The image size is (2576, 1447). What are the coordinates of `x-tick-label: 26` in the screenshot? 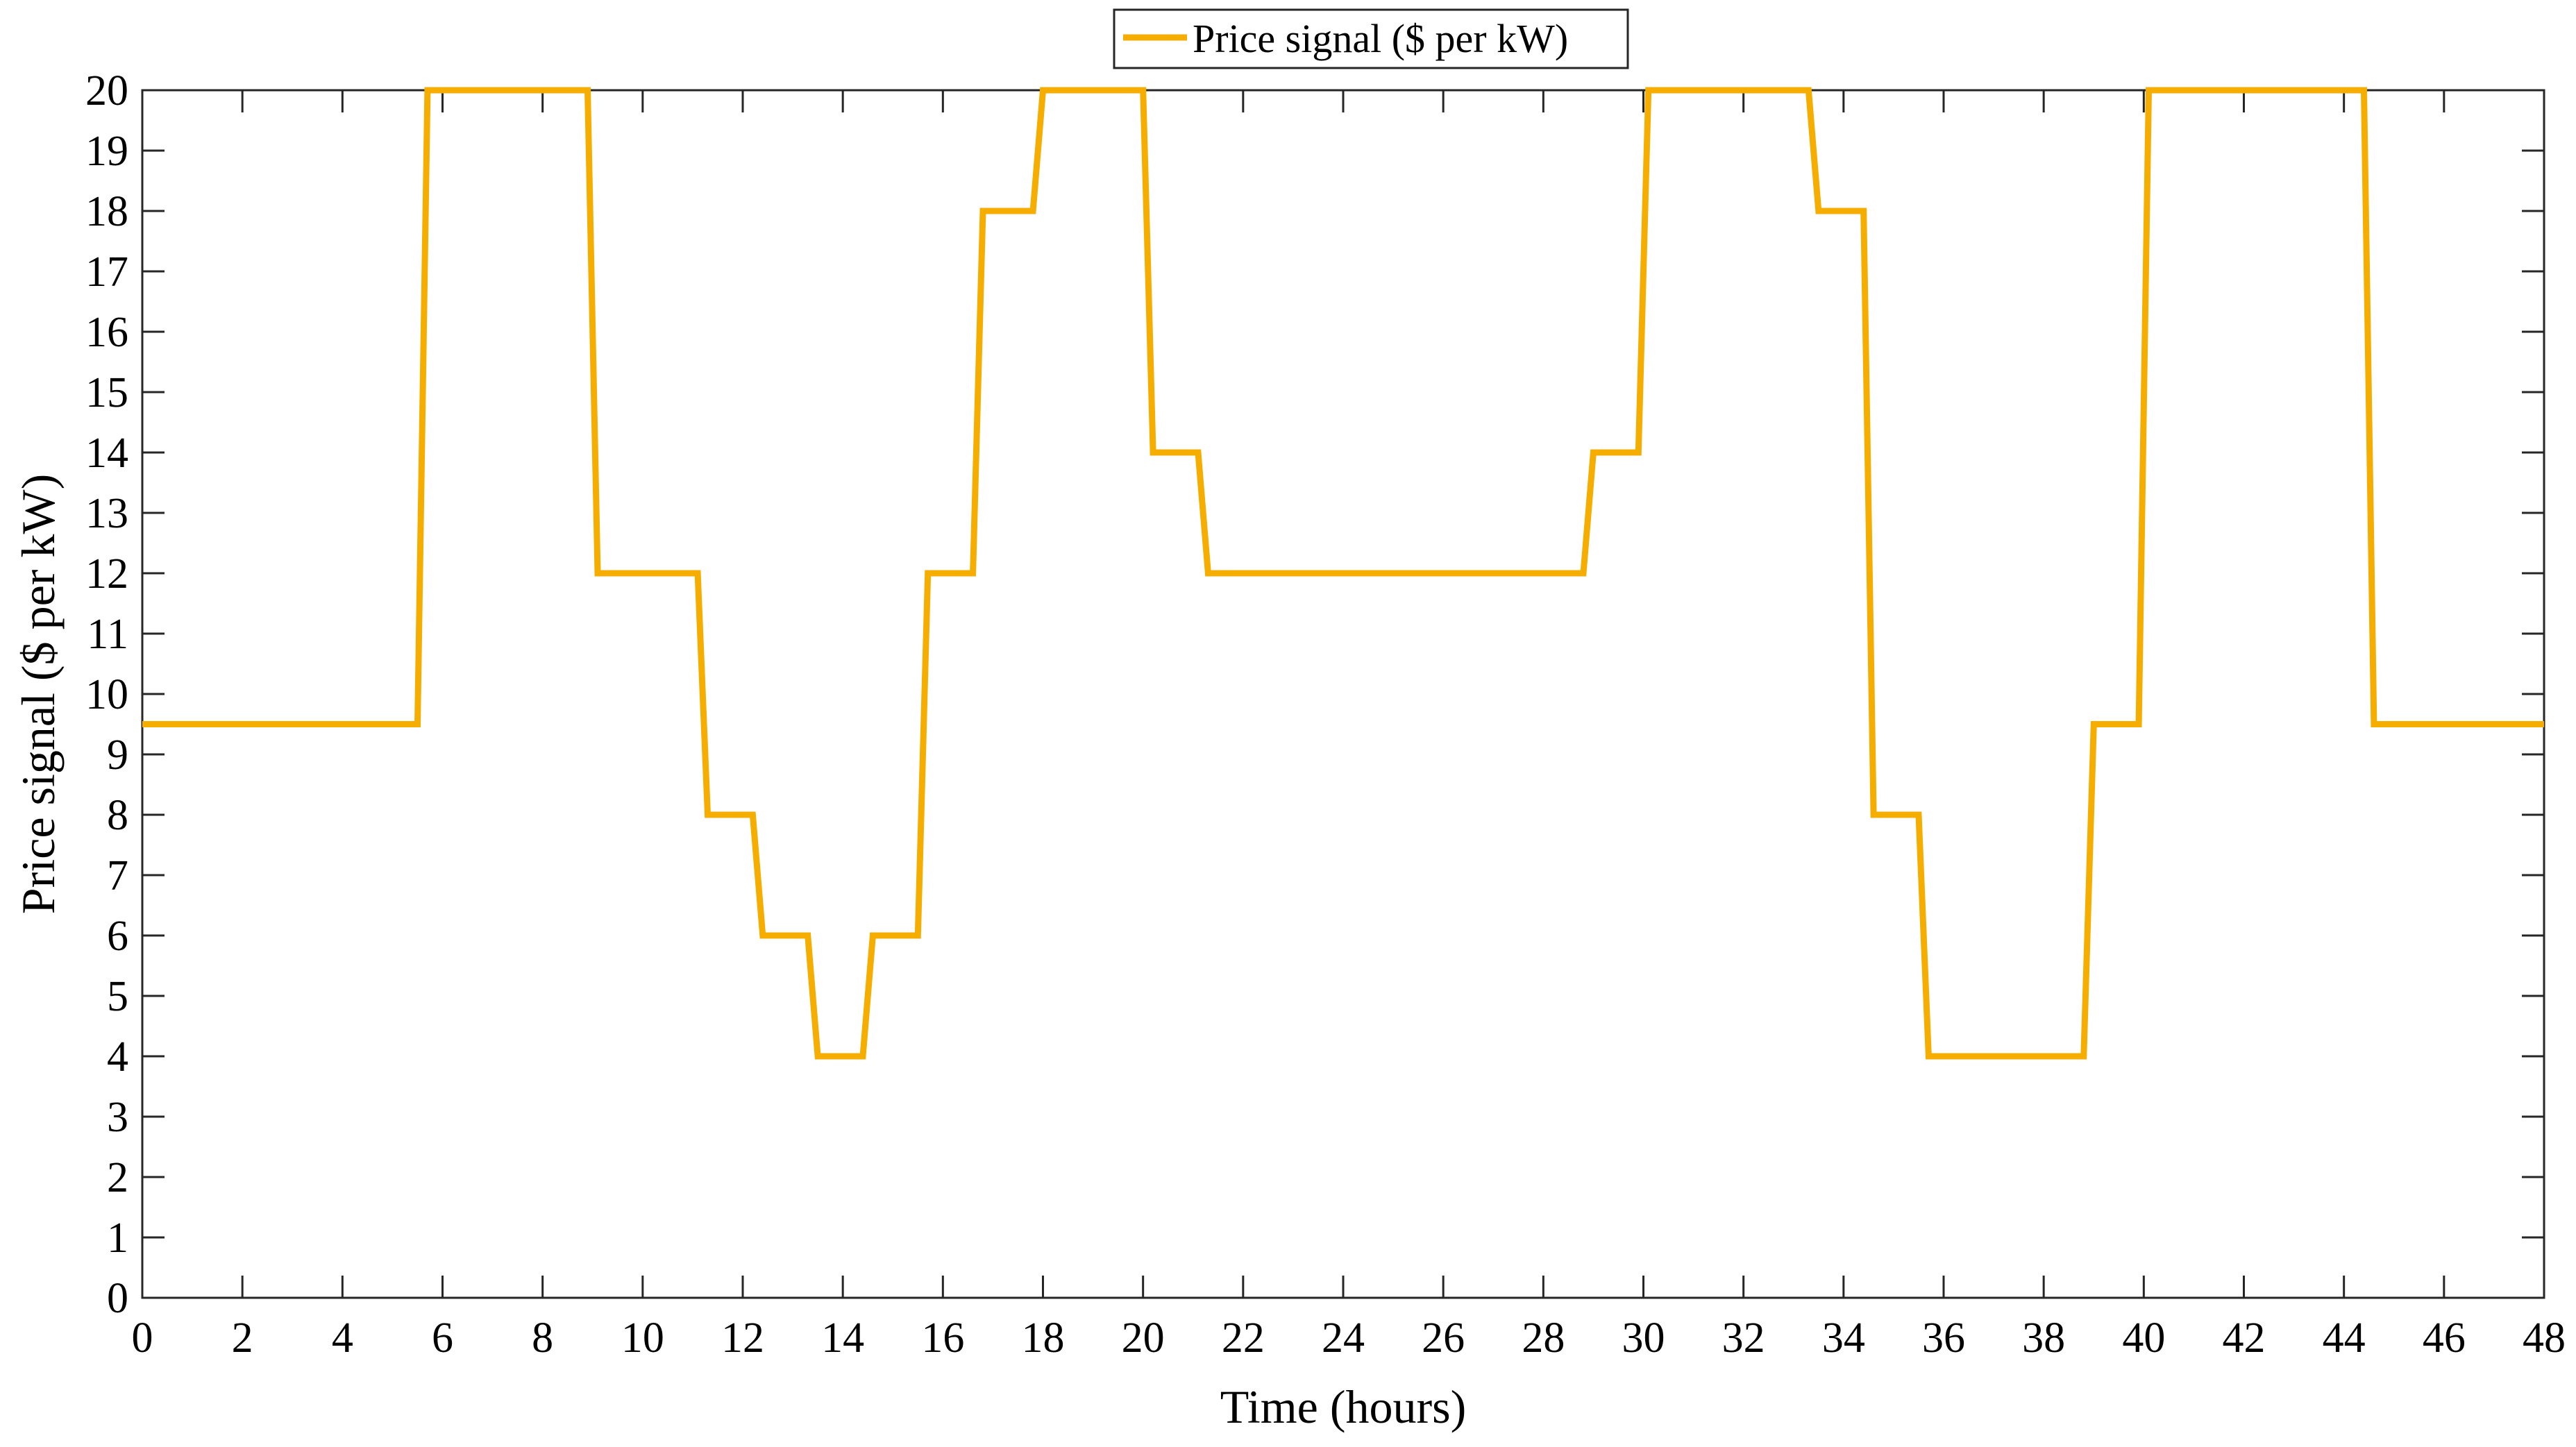 It's located at (1443, 1338).